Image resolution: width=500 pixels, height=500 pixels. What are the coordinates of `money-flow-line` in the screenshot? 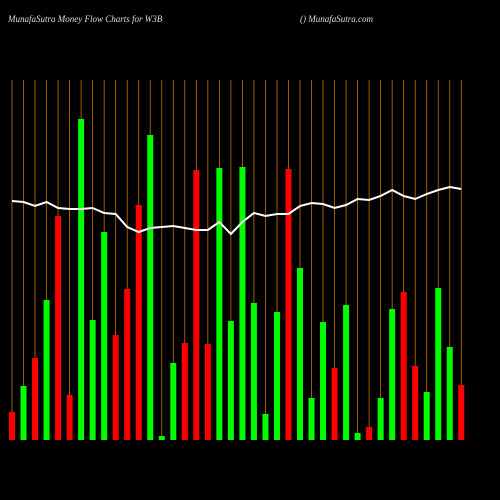 It's located at (236, 210).